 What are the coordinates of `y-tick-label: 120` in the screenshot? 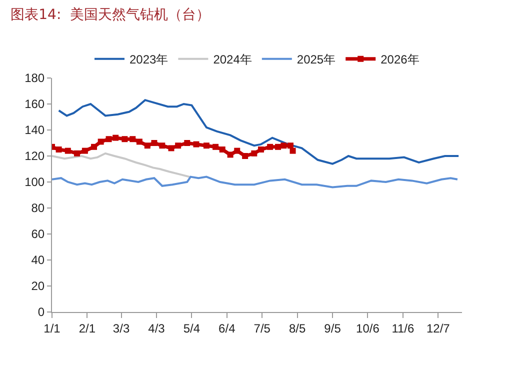 It's located at (34, 156).